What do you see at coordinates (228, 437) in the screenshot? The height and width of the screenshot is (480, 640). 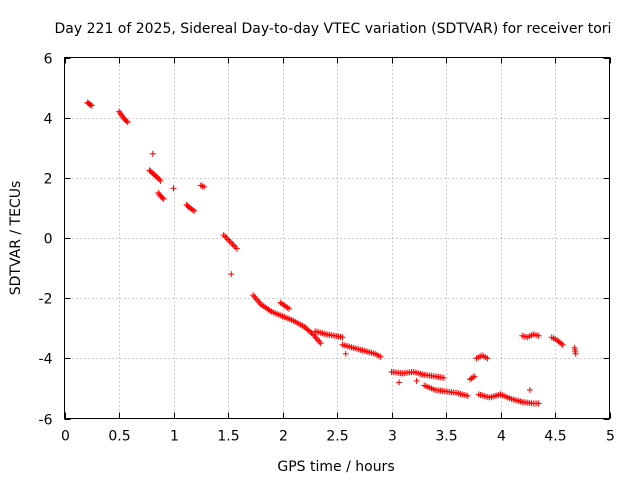 I see `x-tick-label: 1.5` at bounding box center [228, 437].